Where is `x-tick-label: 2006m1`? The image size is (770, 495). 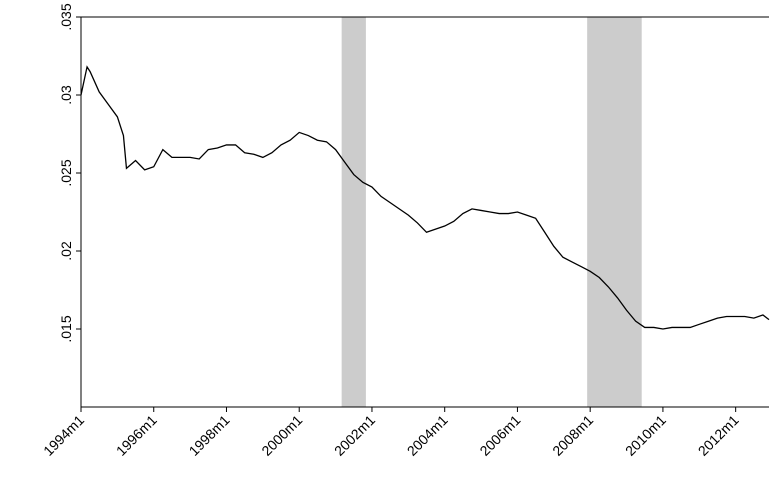
x-tick-label: 2006m1 is located at coordinates (499, 435).